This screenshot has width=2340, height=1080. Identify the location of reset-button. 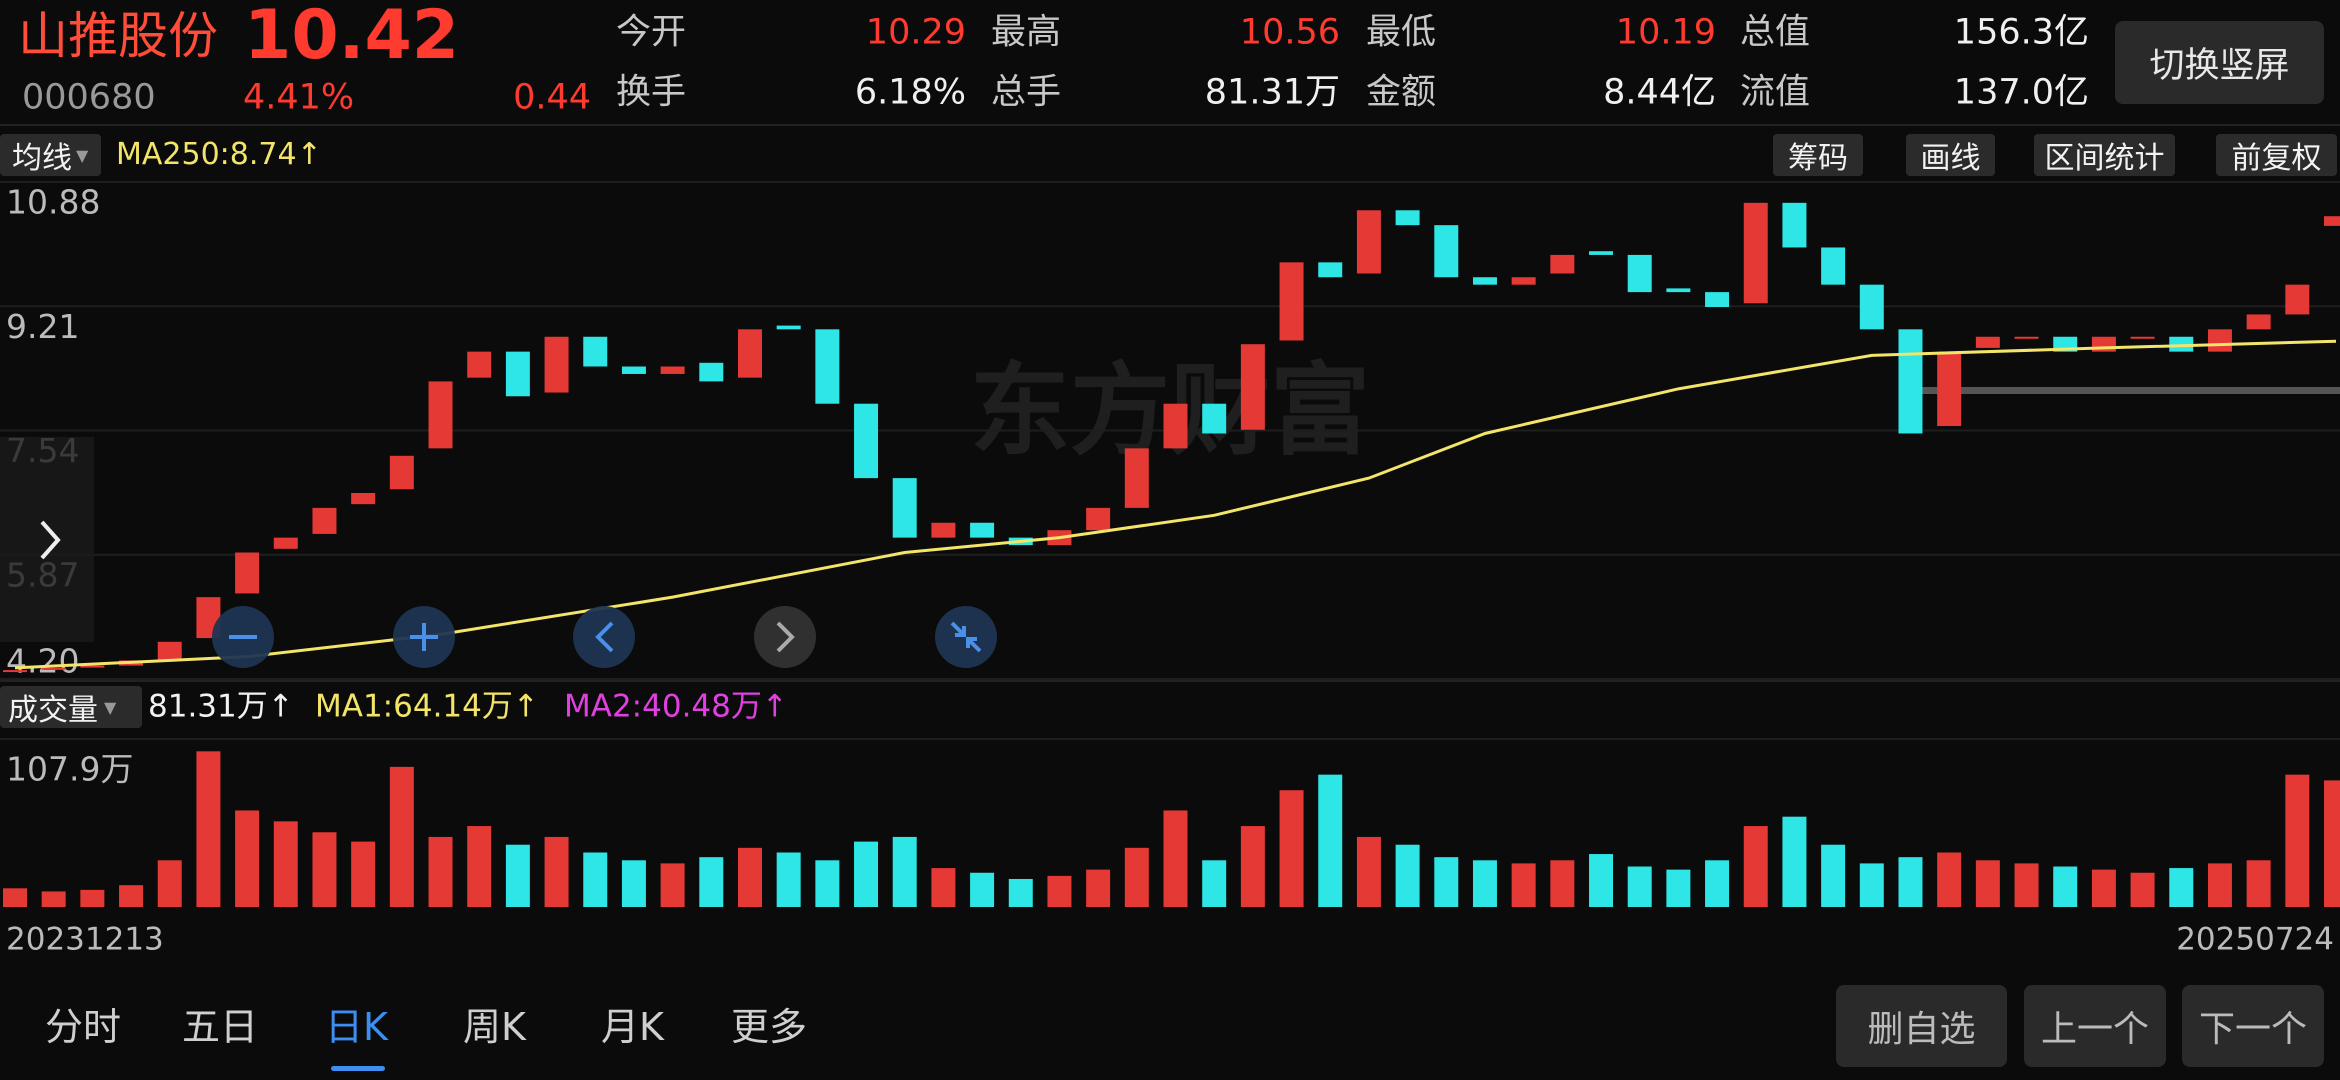
(966, 637).